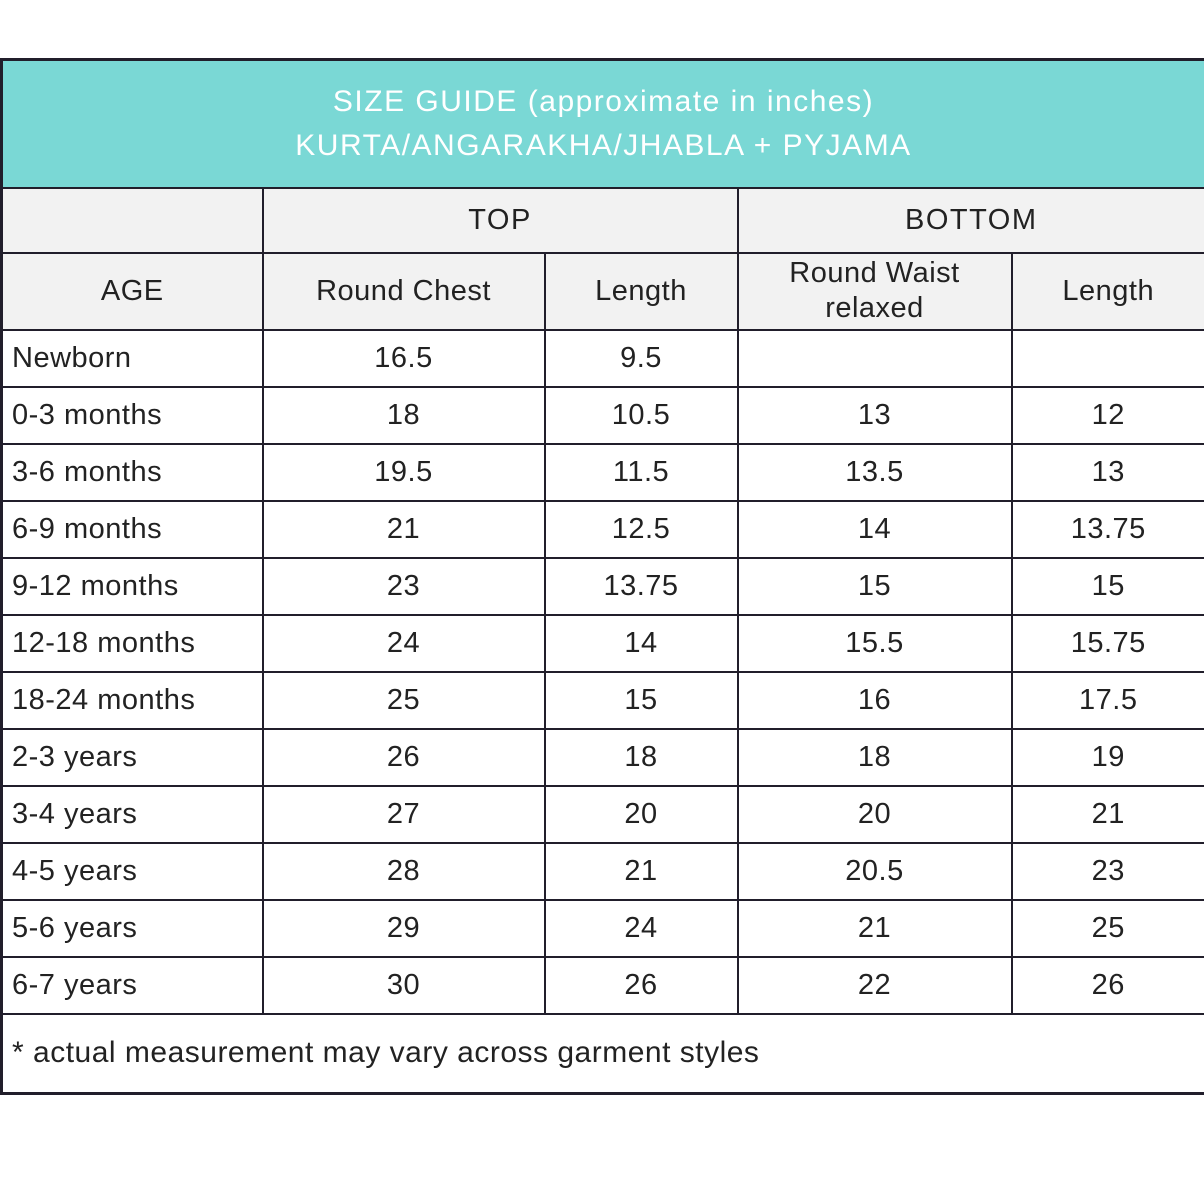  Describe the element at coordinates (874, 700) in the screenshot. I see `cell-round-waist: 16` at that location.